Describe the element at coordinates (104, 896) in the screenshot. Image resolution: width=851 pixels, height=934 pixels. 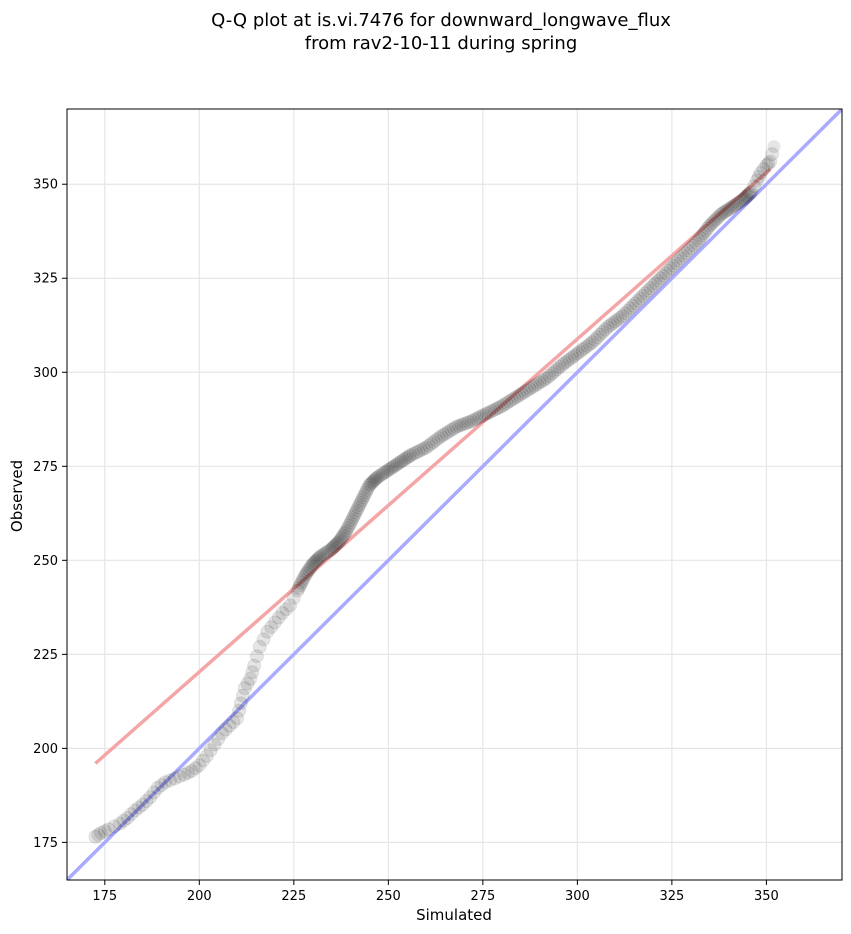
I see `x-tick-label: 175` at that location.